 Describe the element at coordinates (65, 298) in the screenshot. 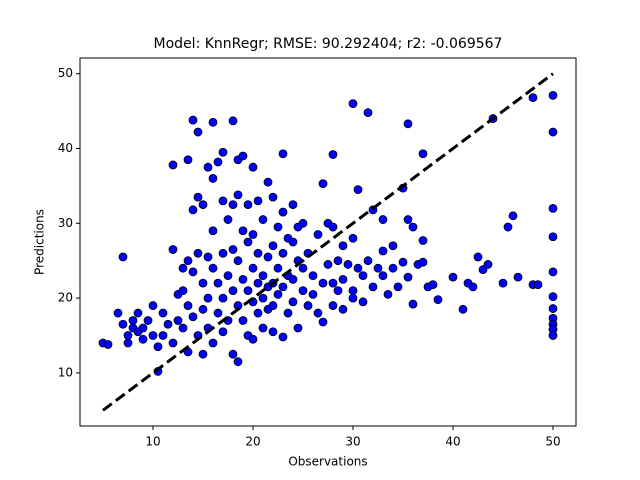

I see `y-tick-label: 20` at that location.